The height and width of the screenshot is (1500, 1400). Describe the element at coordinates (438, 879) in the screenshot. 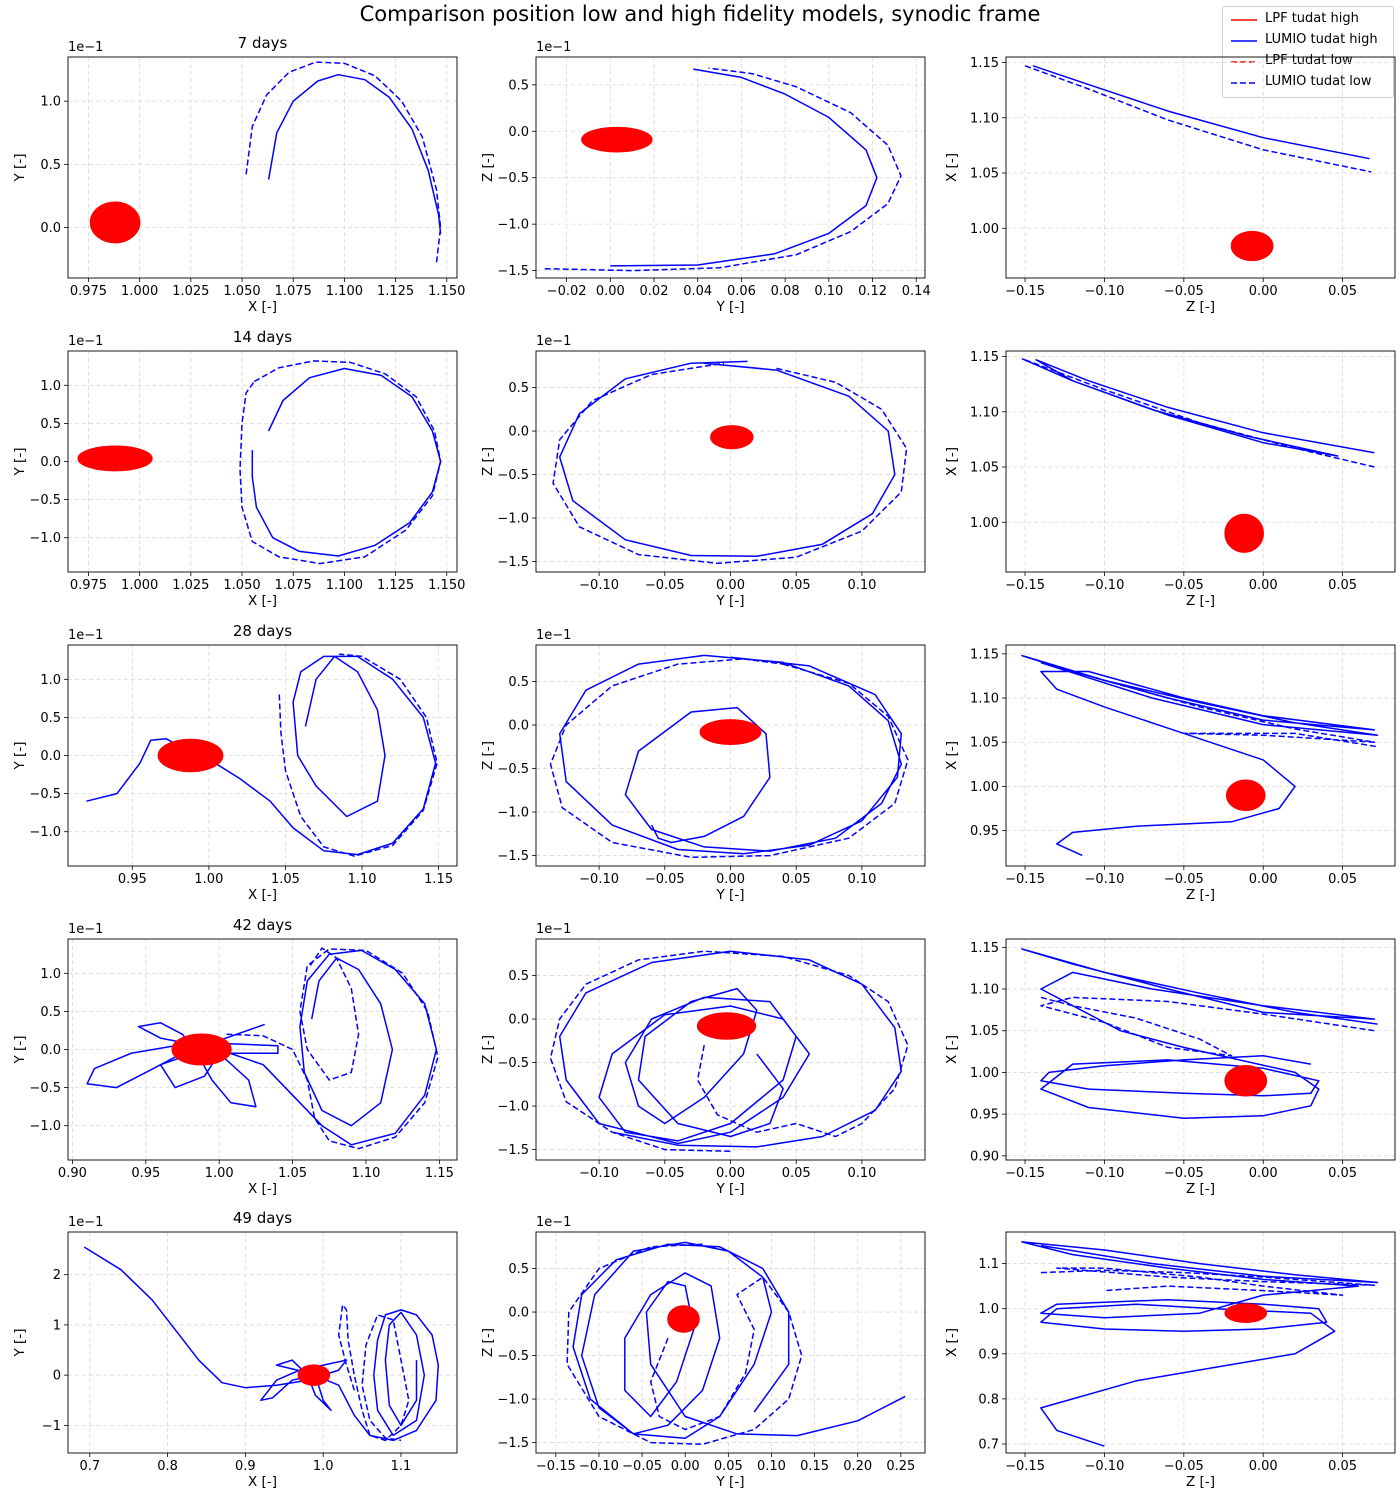

I see `x-tick-label: 1.15` at that location.